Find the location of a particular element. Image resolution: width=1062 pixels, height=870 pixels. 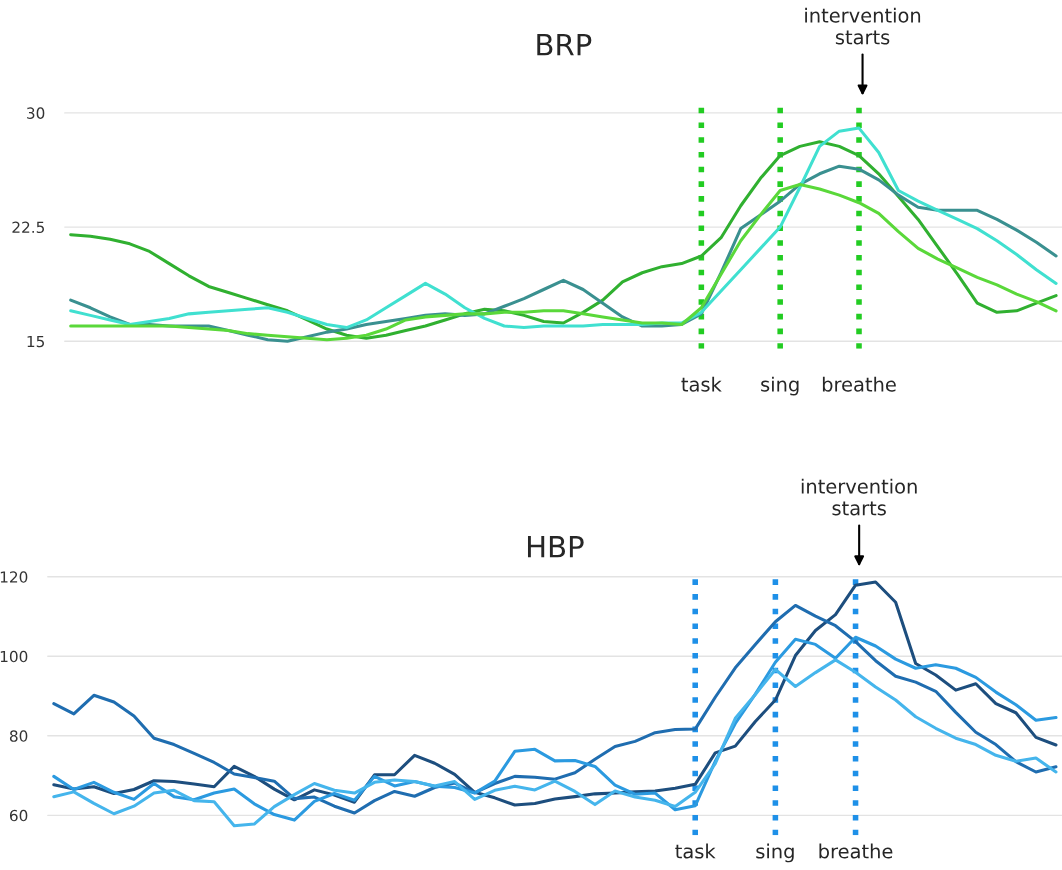

y-tick-label: 120 is located at coordinates (14, 577).